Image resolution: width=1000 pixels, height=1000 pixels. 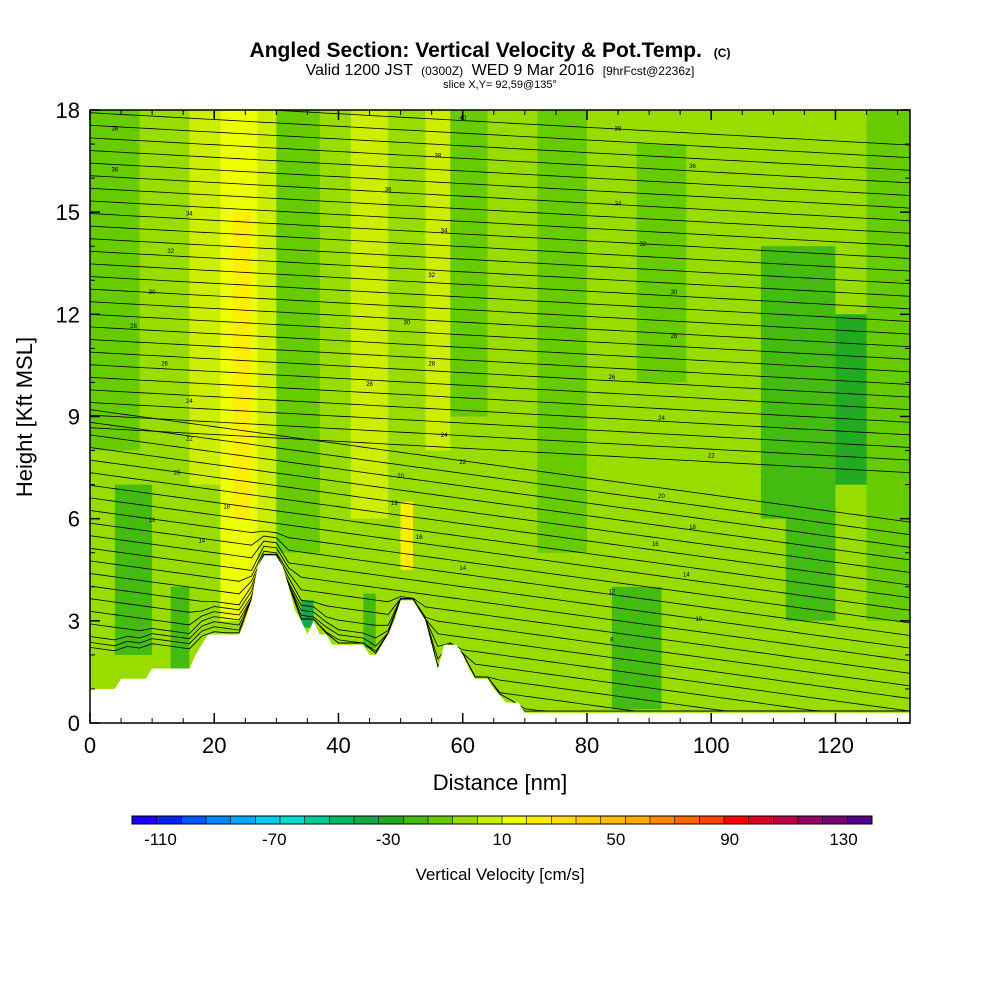 I want to click on isentrope-label: 22, so click(x=462, y=463).